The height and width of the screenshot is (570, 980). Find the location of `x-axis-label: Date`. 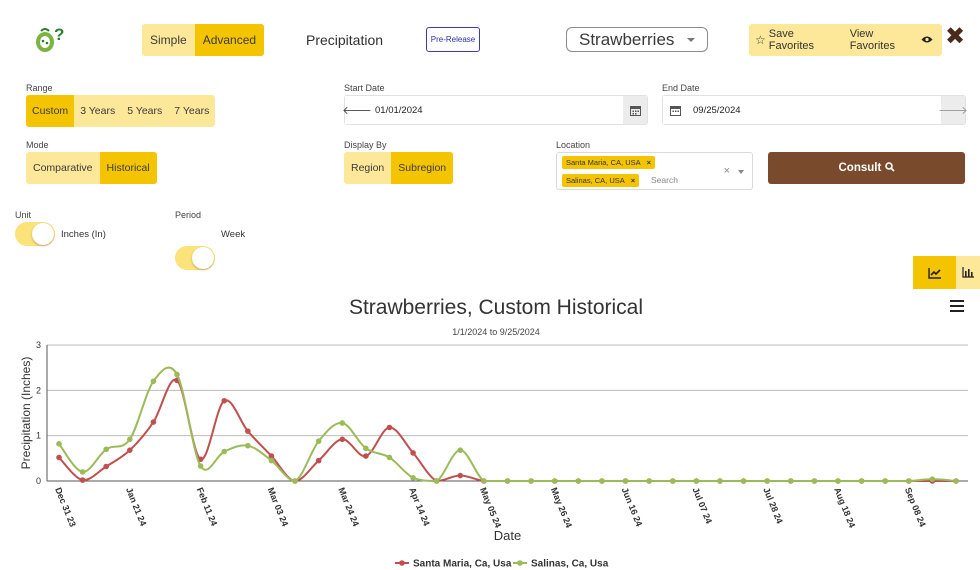

x-axis-label: Date is located at coordinates (507, 535).